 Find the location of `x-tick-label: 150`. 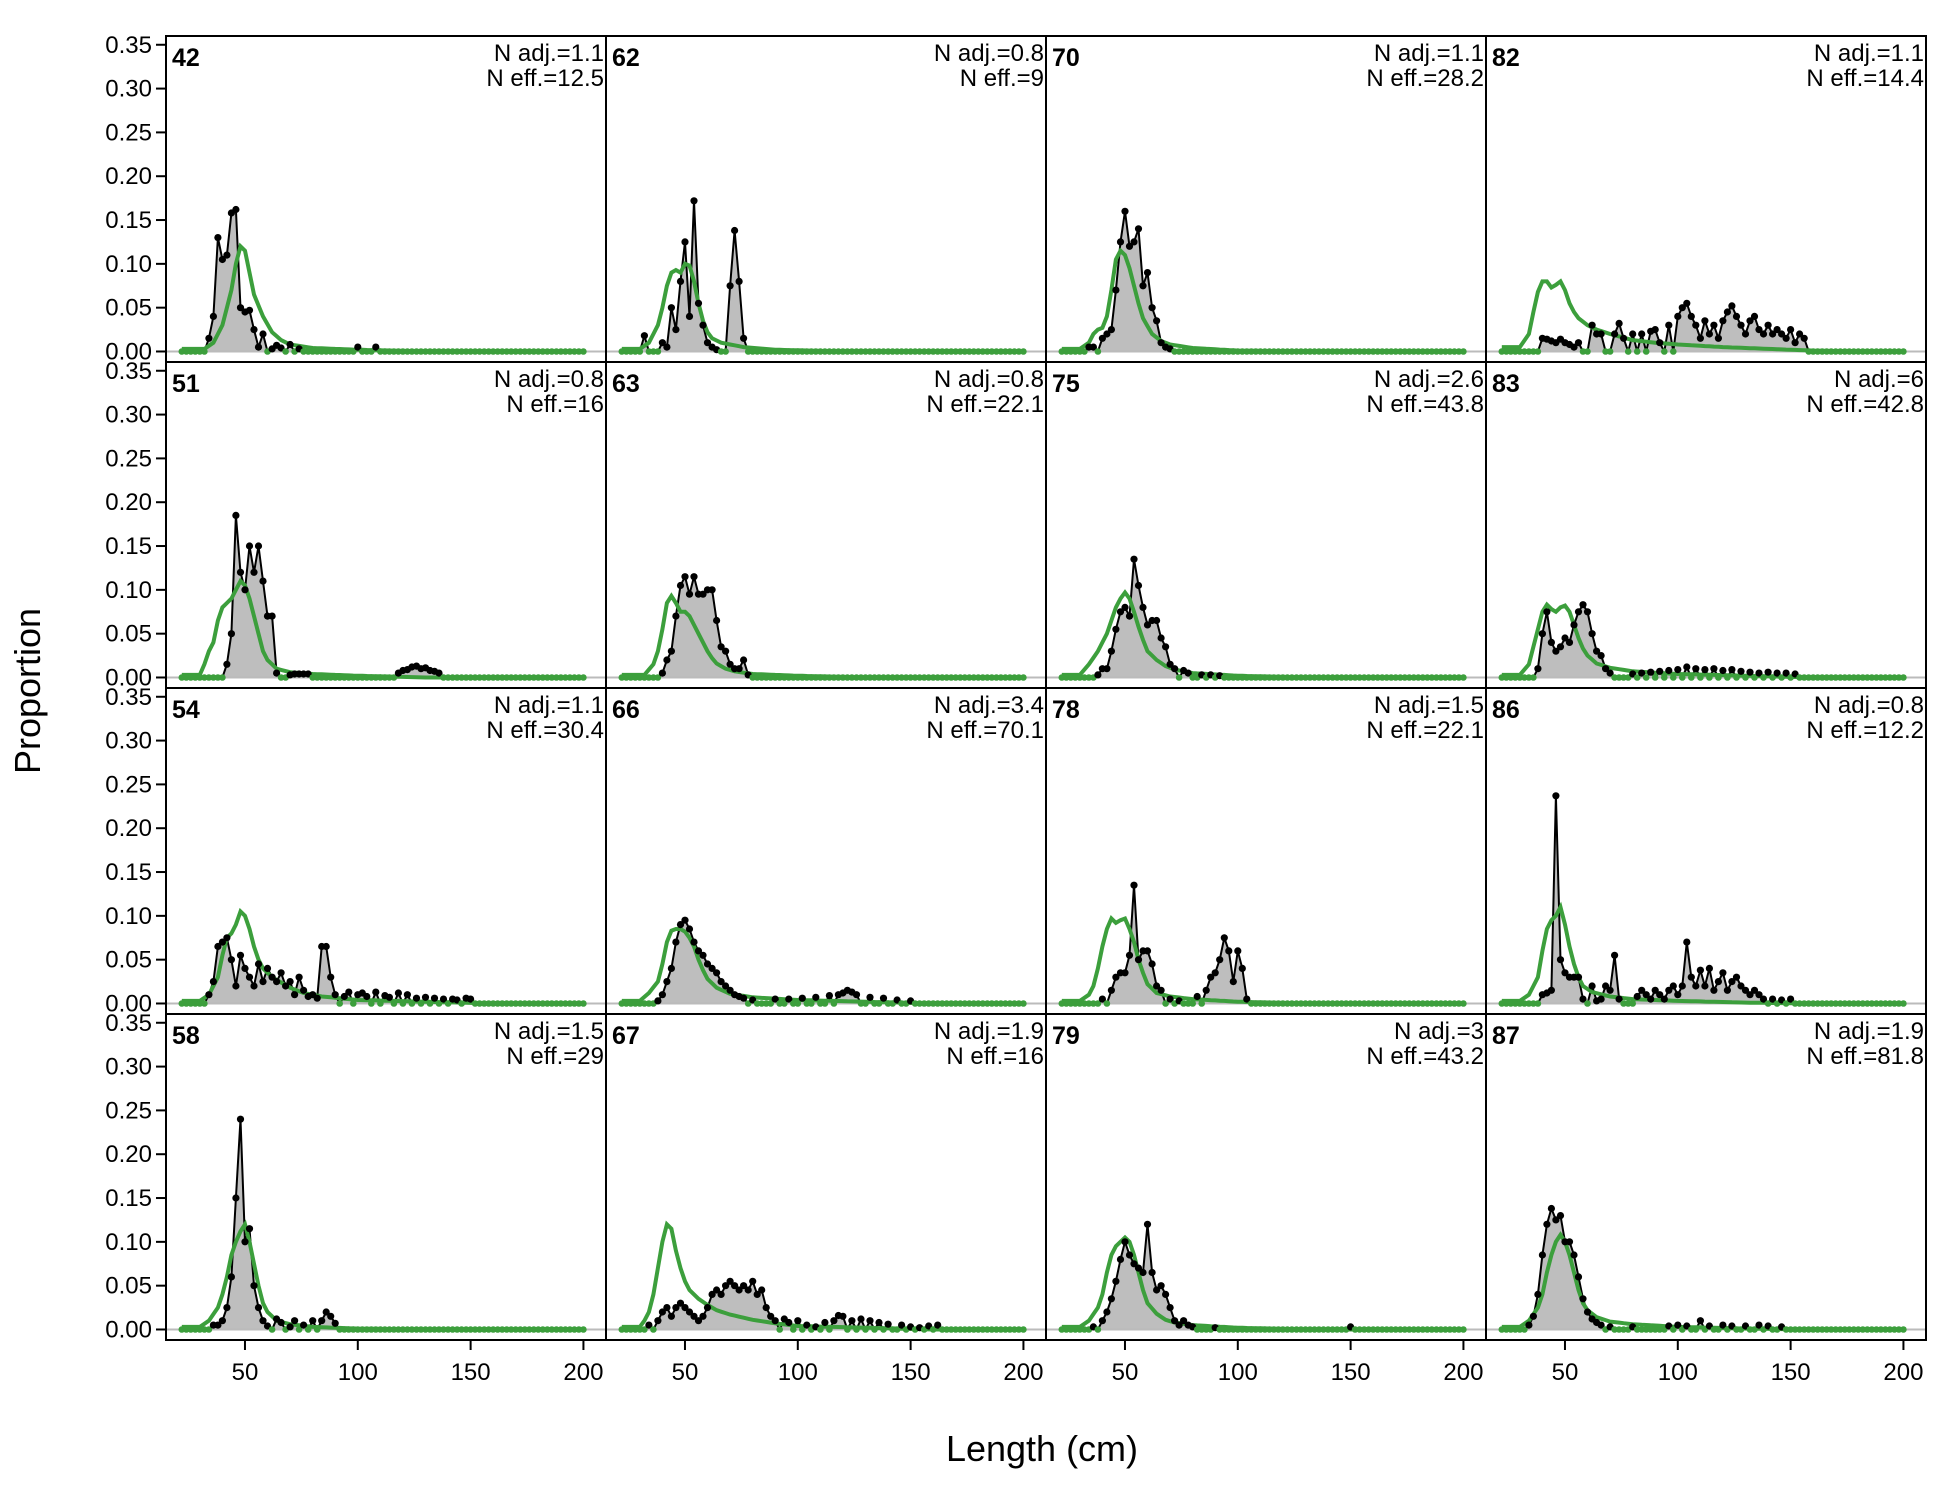

x-tick-label: 150 is located at coordinates (471, 1372).